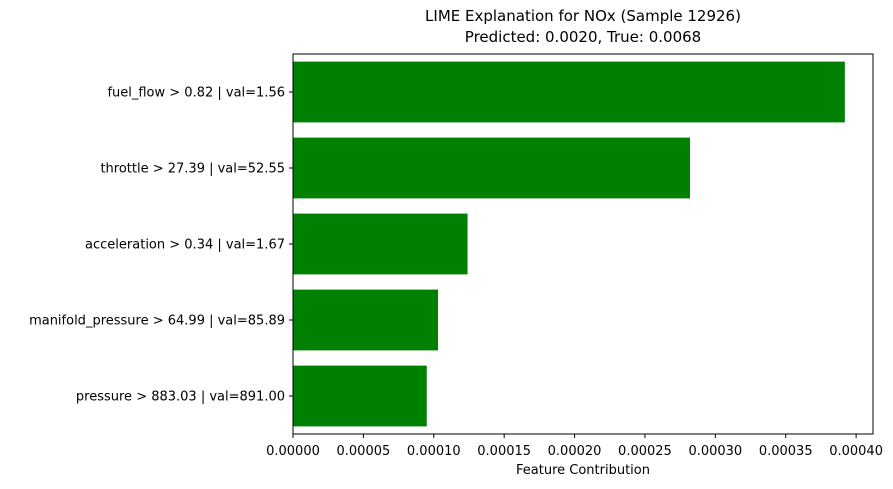 This screenshot has width=893, height=489. I want to click on y-tick-label: acceleration > 0.34 | val=1.67, so click(185, 245).